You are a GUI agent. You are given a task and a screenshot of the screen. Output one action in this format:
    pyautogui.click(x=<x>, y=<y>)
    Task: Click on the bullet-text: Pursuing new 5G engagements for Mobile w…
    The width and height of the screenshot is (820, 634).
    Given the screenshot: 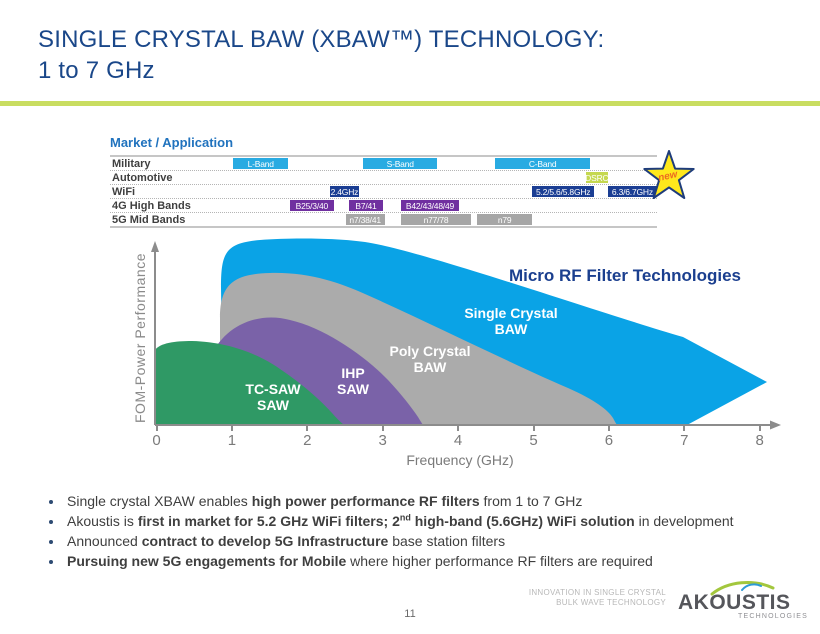 What is the action you would take?
    pyautogui.click(x=360, y=561)
    